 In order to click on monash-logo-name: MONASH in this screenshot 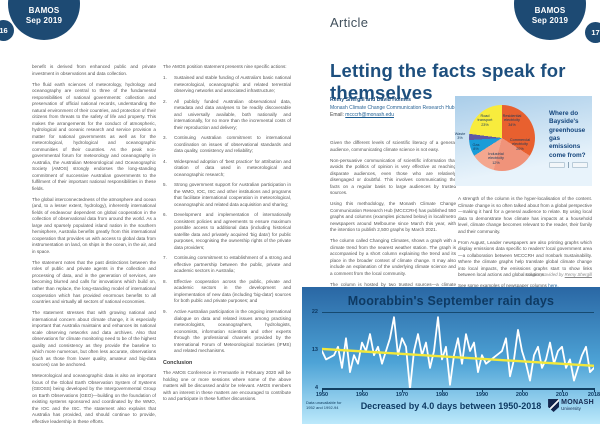, I will do `click(577, 403)`.